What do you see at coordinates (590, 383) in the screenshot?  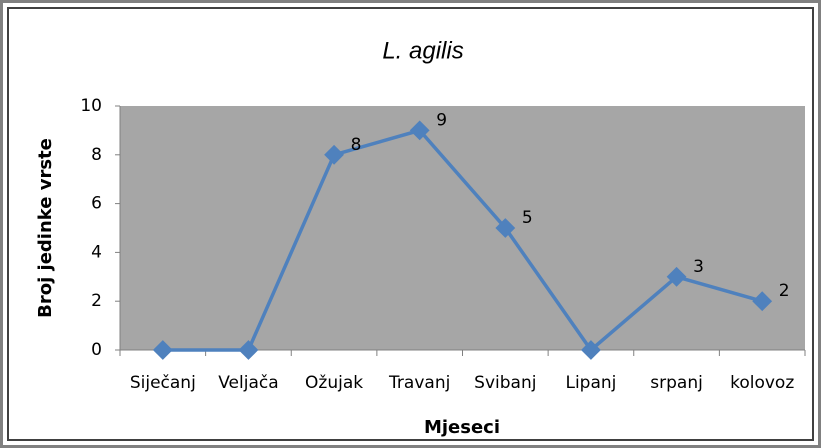 I see `x-tick-label: Lipanj` at bounding box center [590, 383].